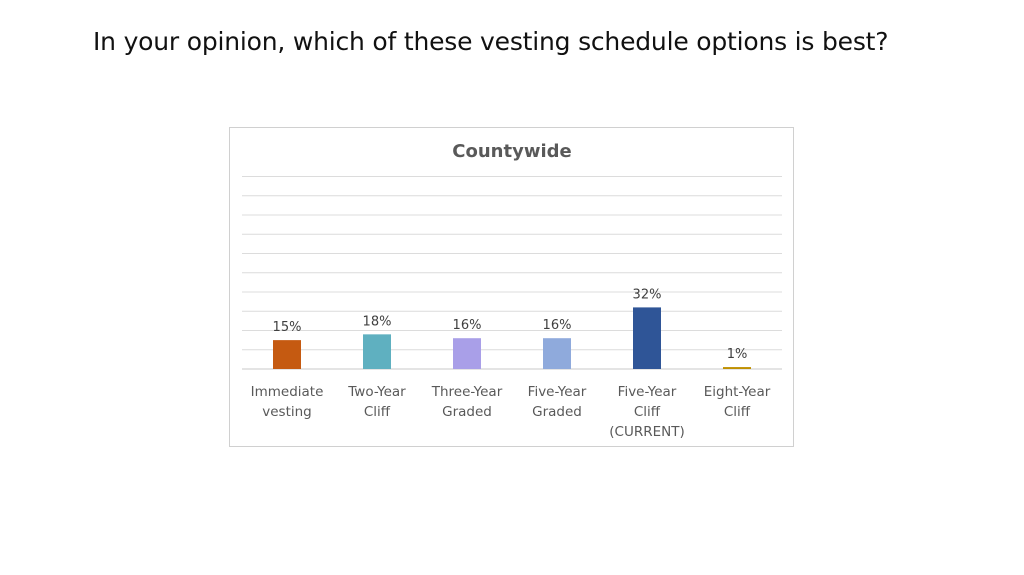  I want to click on data-label: 18%, so click(377, 321).